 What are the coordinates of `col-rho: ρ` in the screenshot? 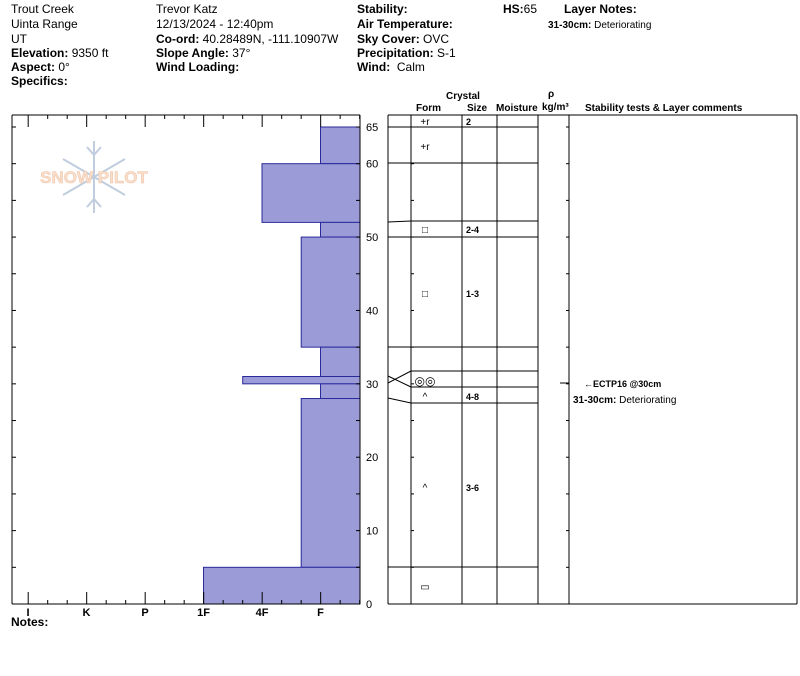 It's located at (551, 94).